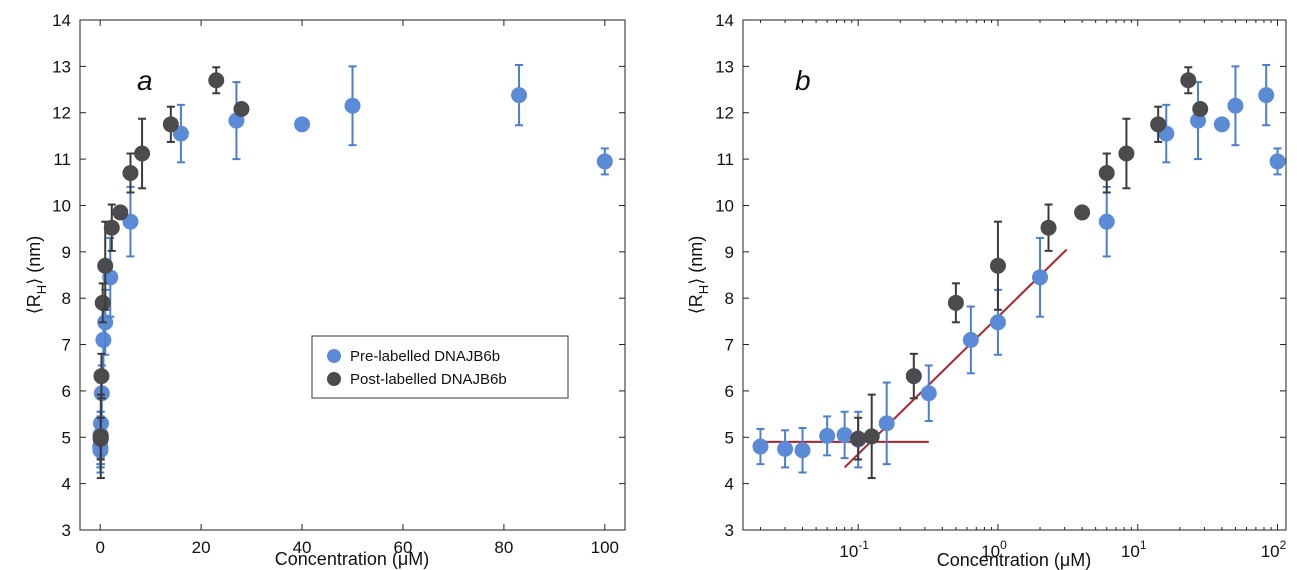  What do you see at coordinates (1014, 560) in the screenshot?
I see `x-axis-label-b: Concentration (μM)` at bounding box center [1014, 560].